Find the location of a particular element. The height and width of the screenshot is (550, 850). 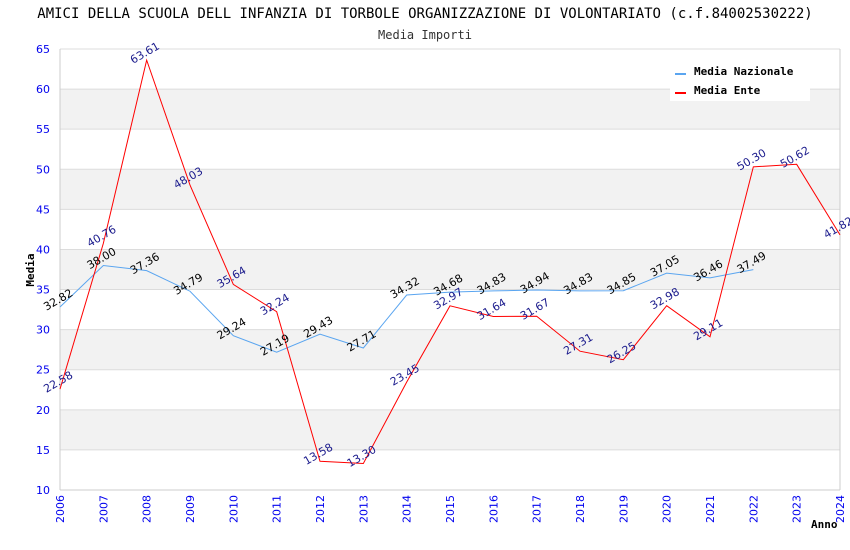

x-tick-label: 2009 is located at coordinates (190, 509).